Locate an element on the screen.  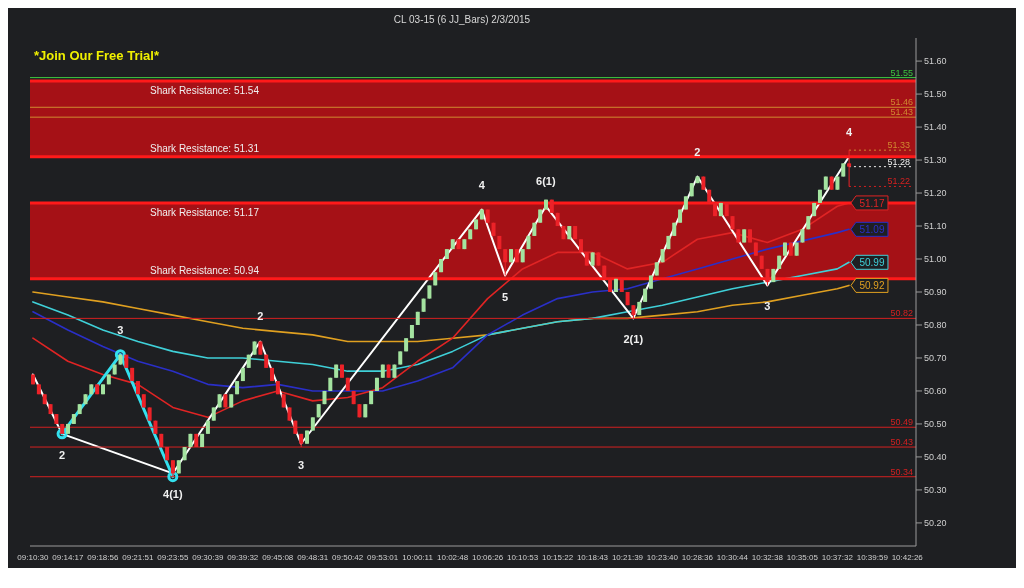
x-tick-label: 10:18:43 is located at coordinates (592, 557).